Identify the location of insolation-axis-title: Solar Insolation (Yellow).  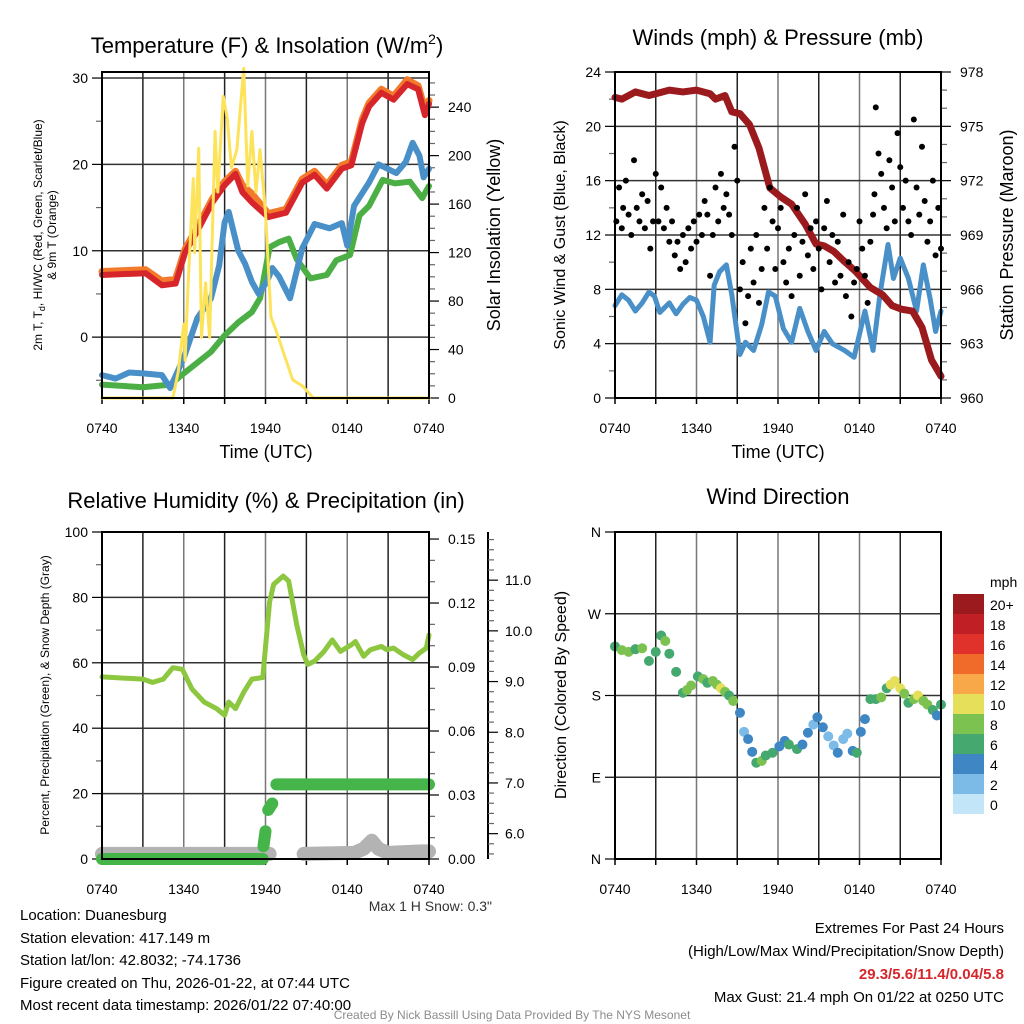
(494, 235).